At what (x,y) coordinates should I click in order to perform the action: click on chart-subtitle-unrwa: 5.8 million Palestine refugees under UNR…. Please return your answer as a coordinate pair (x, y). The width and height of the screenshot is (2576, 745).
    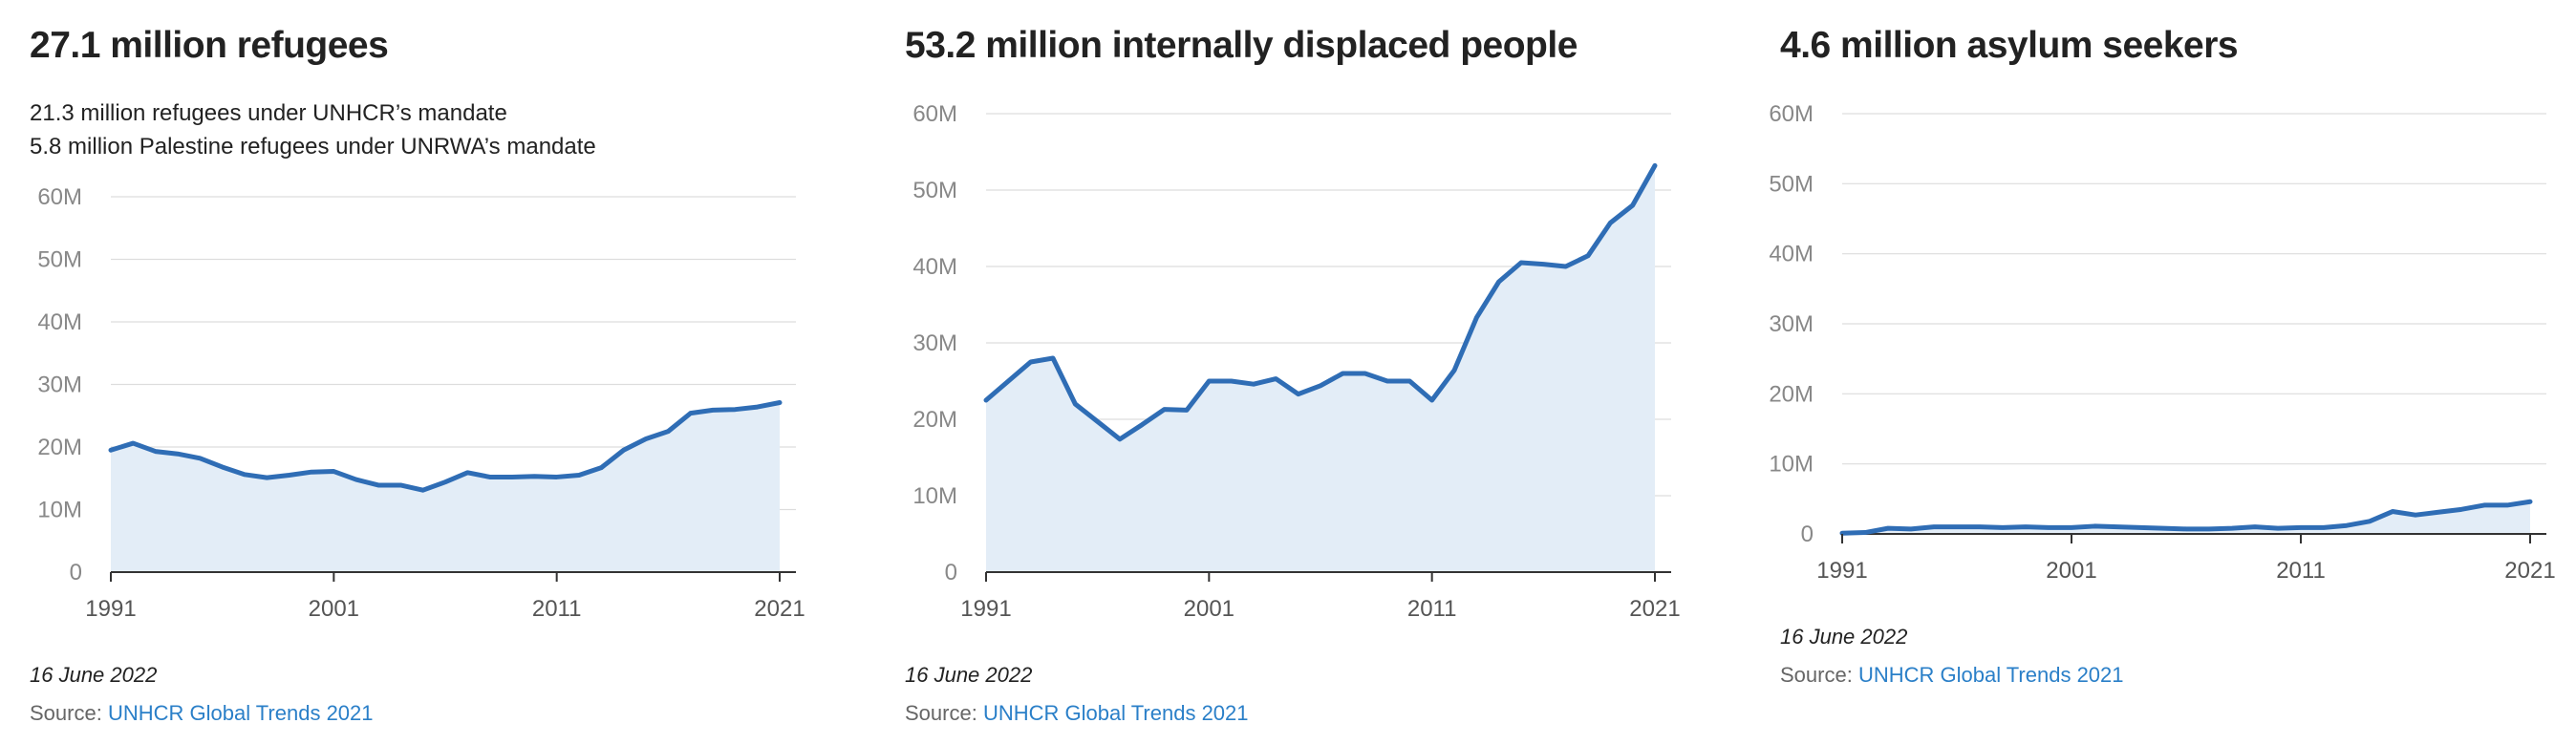
    Looking at the image, I should click on (313, 147).